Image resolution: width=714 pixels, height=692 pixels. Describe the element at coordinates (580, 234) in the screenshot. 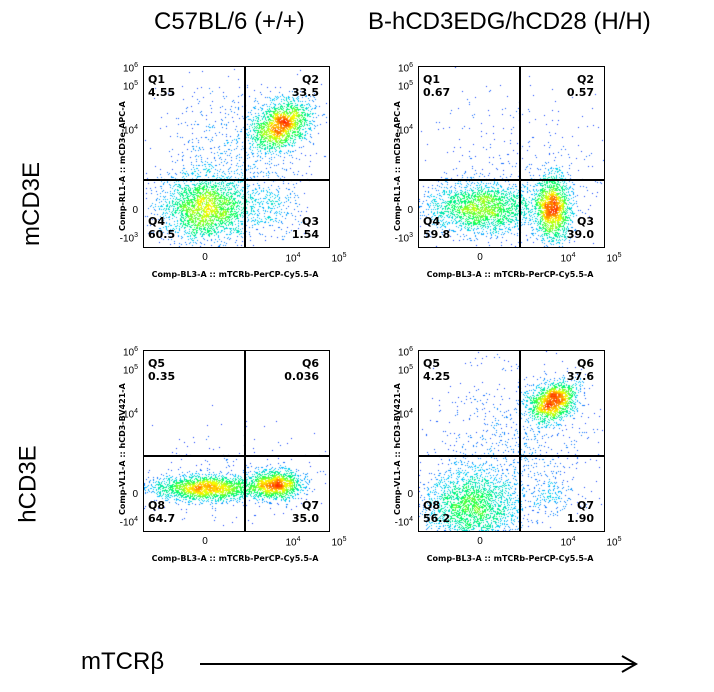

I see `quadrant-percent: 39.0` at that location.